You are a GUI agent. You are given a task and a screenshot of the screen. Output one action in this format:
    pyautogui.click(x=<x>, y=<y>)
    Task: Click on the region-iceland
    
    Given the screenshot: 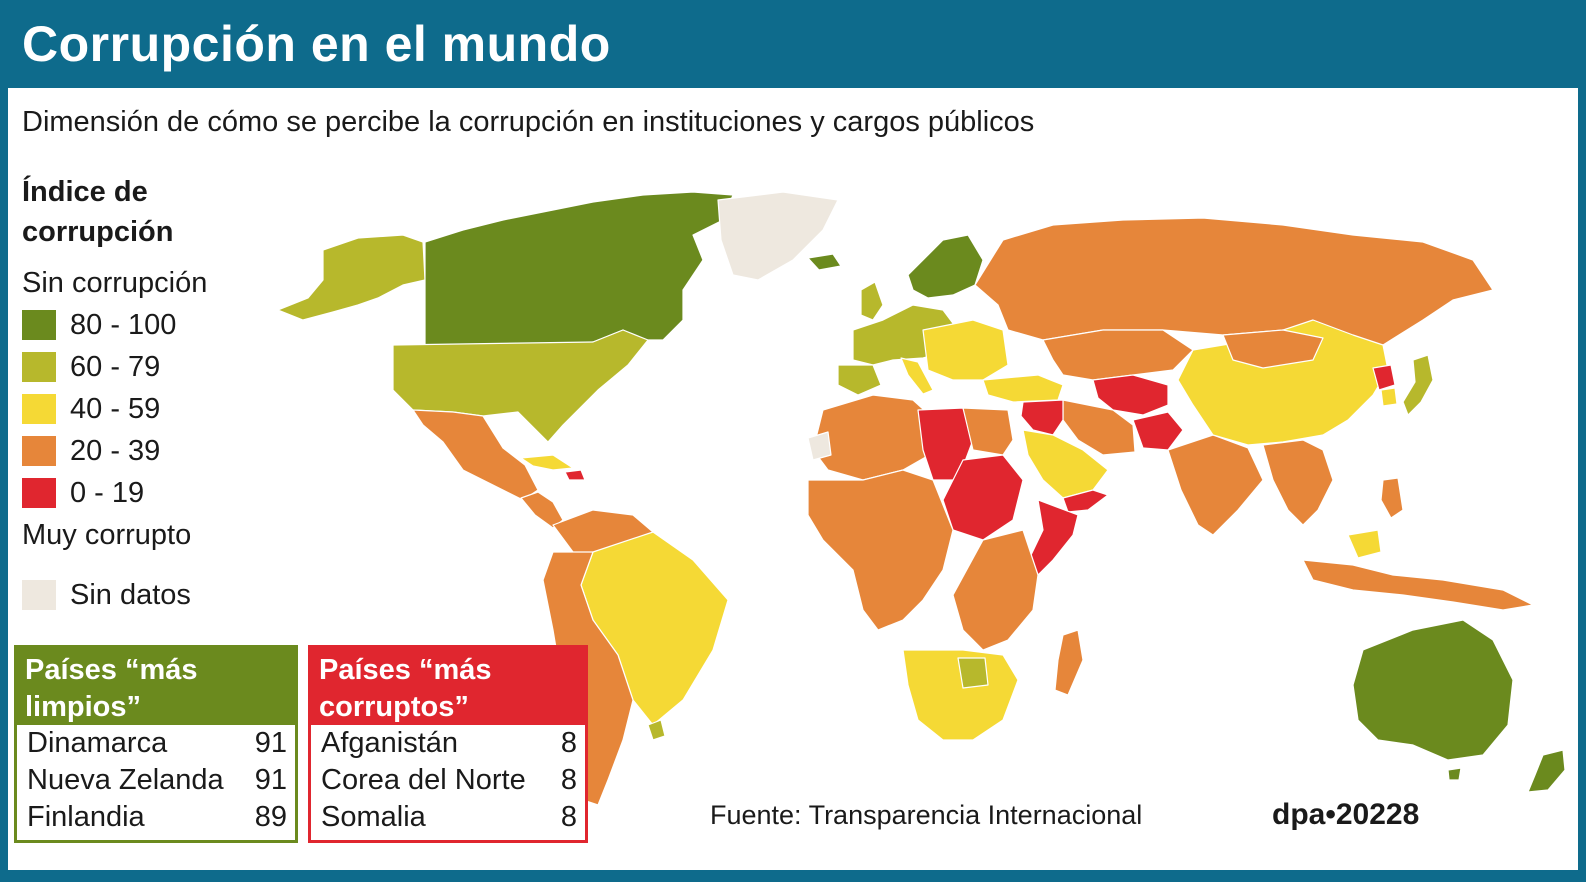 What is the action you would take?
    pyautogui.click(x=824, y=262)
    